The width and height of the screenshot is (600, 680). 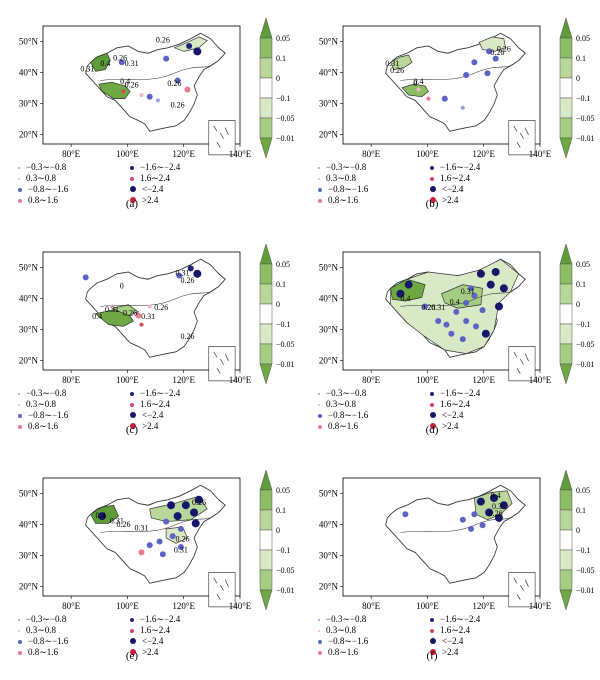 What do you see at coordinates (42, 393) in the screenshot?
I see `legend-item: −0.3∼−0.8` at bounding box center [42, 393].